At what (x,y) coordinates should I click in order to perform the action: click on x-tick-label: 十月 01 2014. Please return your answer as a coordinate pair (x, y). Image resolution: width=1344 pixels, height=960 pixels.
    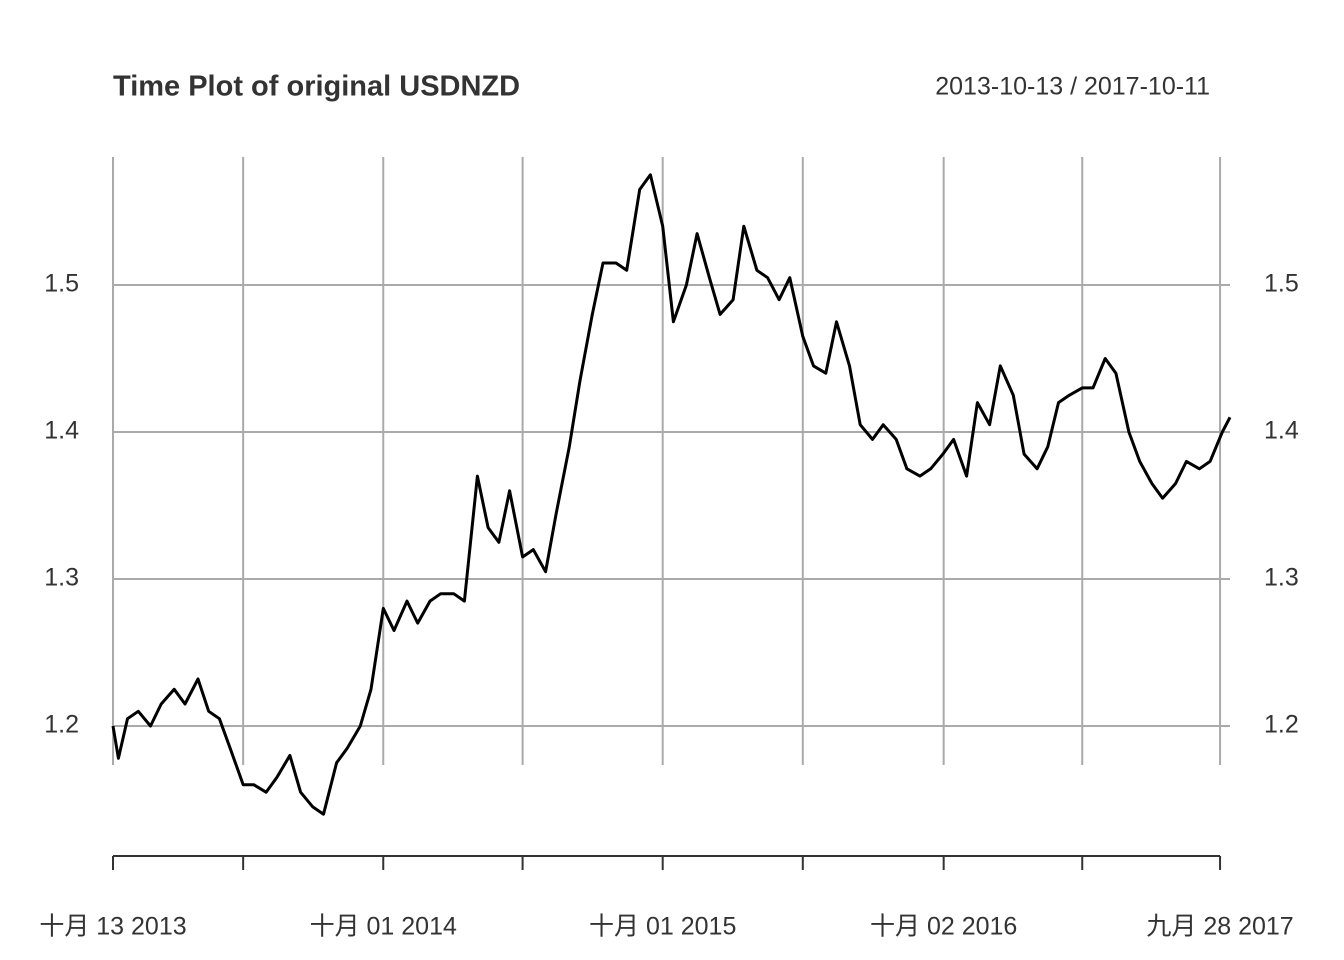
    Looking at the image, I should click on (383, 927).